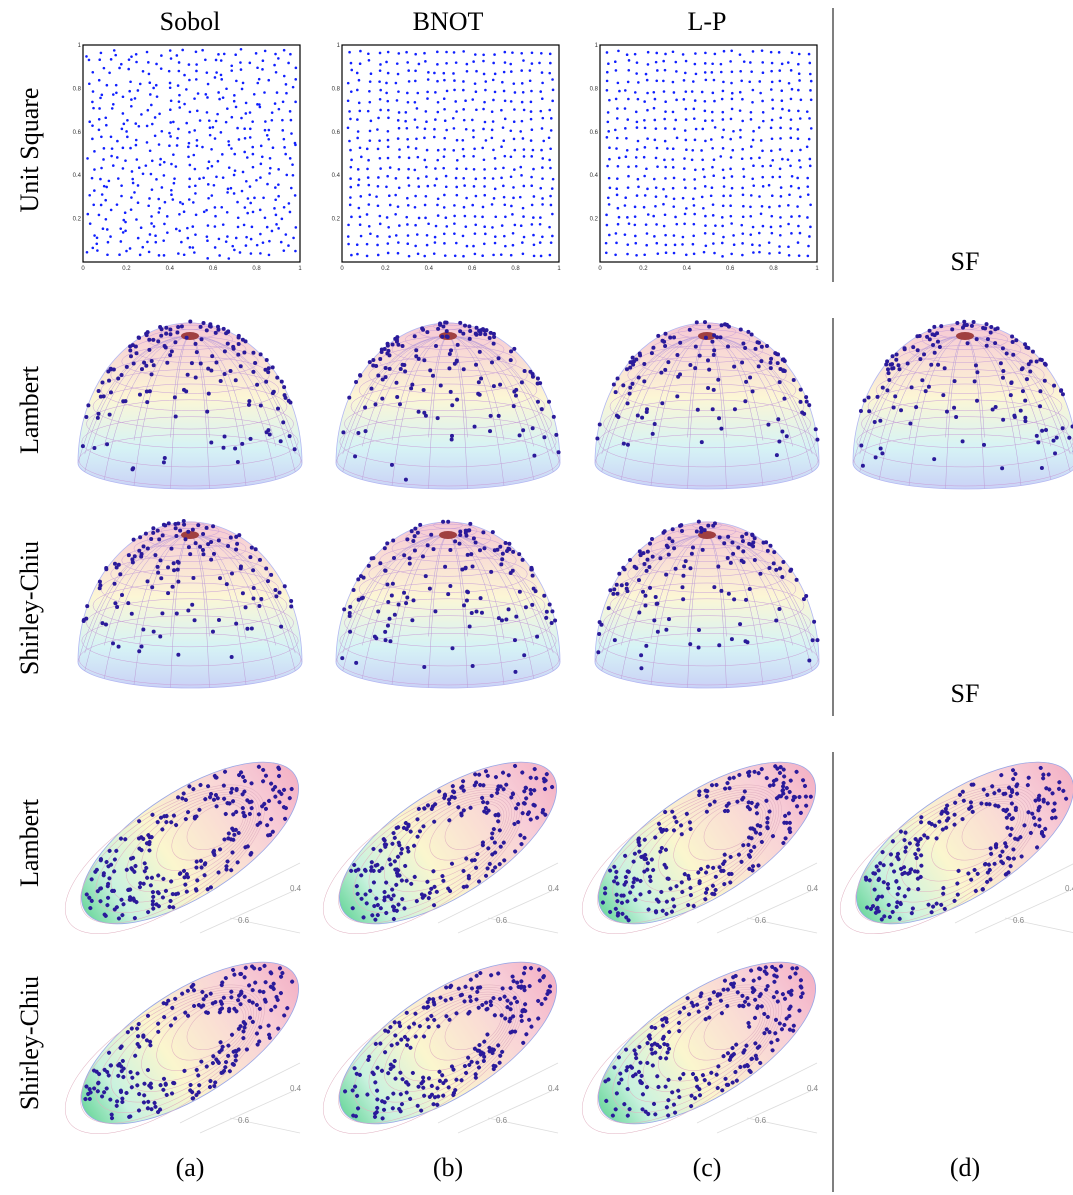 This screenshot has height=1195, width=1073. I want to click on latitude-line, so click(190, 623).